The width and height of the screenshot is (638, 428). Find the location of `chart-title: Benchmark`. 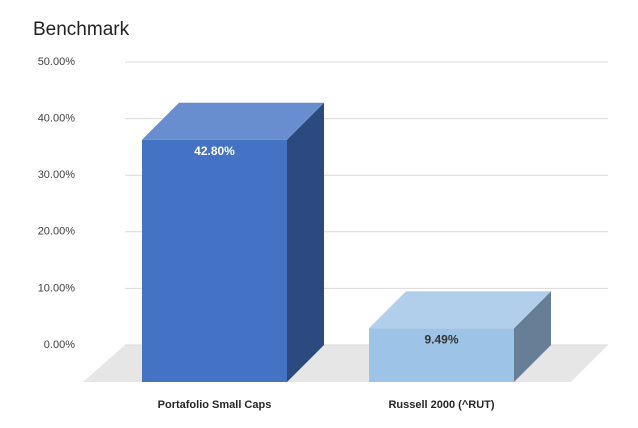

chart-title: Benchmark is located at coordinates (81, 29).